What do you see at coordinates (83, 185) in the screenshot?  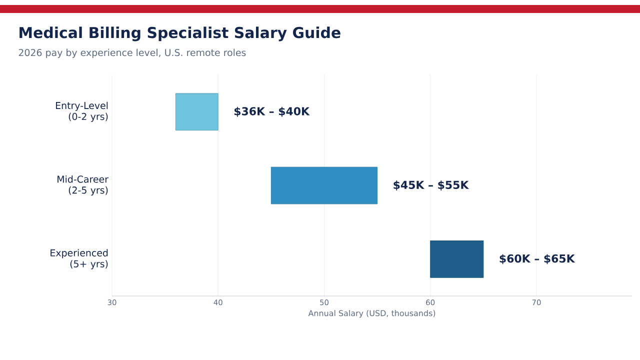 I see `y-tick-label: Mid-Career (2-5 yrs)` at bounding box center [83, 185].